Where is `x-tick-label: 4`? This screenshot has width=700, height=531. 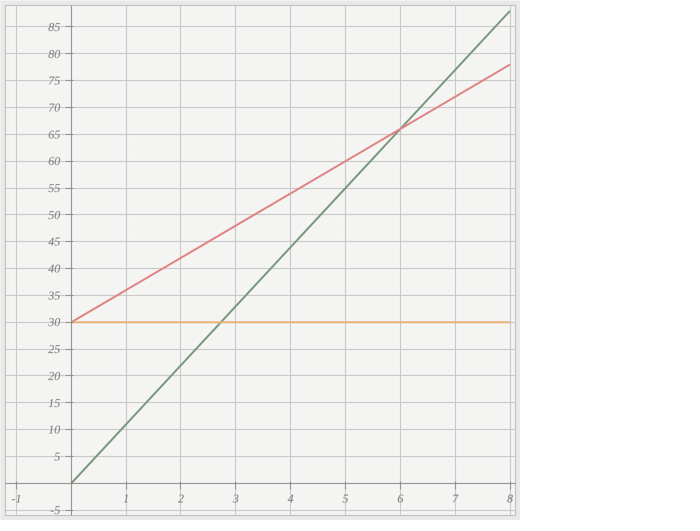
x-tick-label: 4 is located at coordinates (291, 498).